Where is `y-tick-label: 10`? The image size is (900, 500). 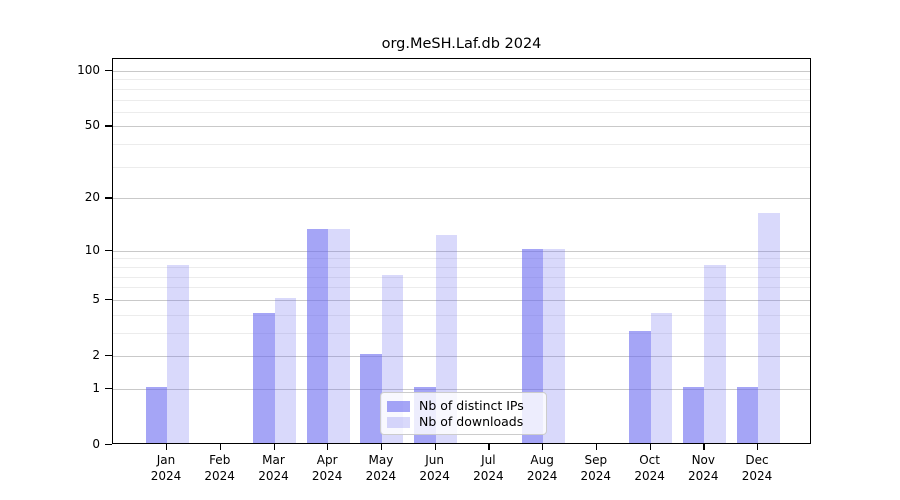
y-tick-label: 10 is located at coordinates (92, 249).